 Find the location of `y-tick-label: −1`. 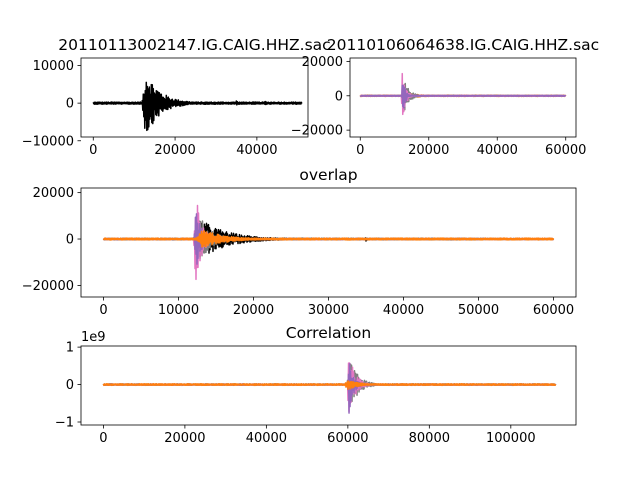

y-tick-label: −1 is located at coordinates (64, 423).